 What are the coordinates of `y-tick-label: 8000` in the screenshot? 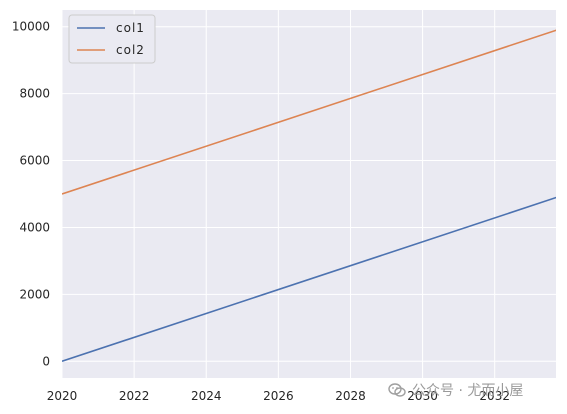 It's located at (34, 94).